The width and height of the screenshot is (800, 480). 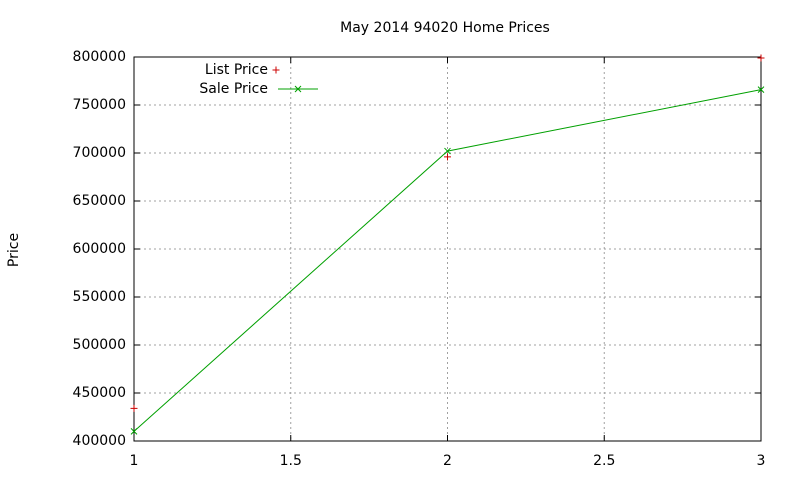 I want to click on x-tick-label: 1.5, so click(x=291, y=461).